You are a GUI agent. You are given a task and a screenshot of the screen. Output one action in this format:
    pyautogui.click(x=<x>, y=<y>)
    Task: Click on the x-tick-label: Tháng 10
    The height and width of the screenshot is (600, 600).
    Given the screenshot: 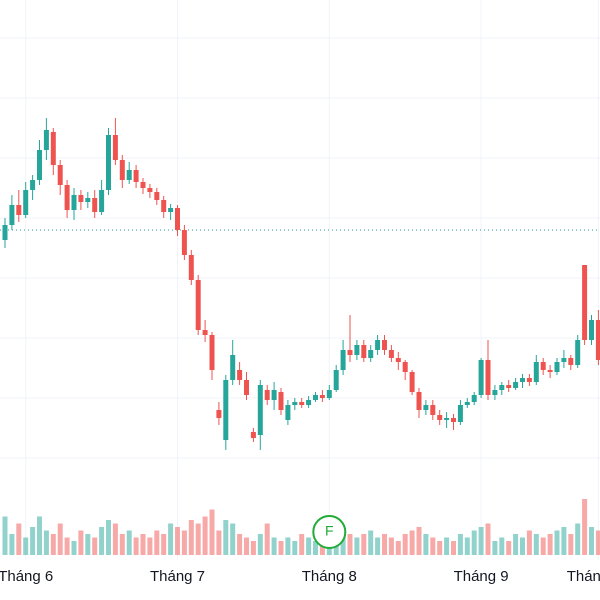 What is the action you would take?
    pyautogui.click(x=583, y=576)
    